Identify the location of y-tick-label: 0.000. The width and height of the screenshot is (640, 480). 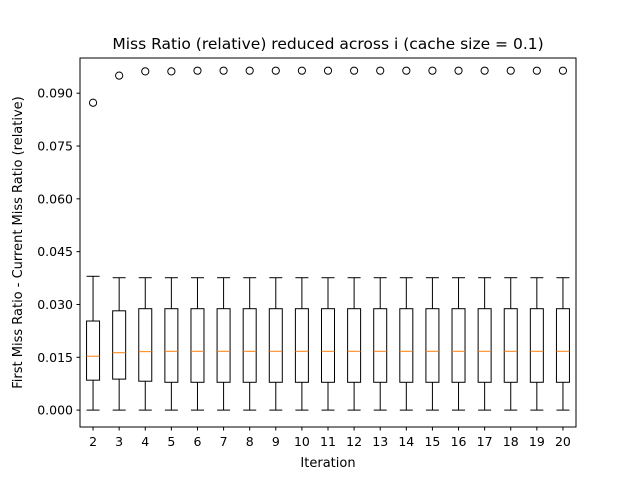
(55, 410).